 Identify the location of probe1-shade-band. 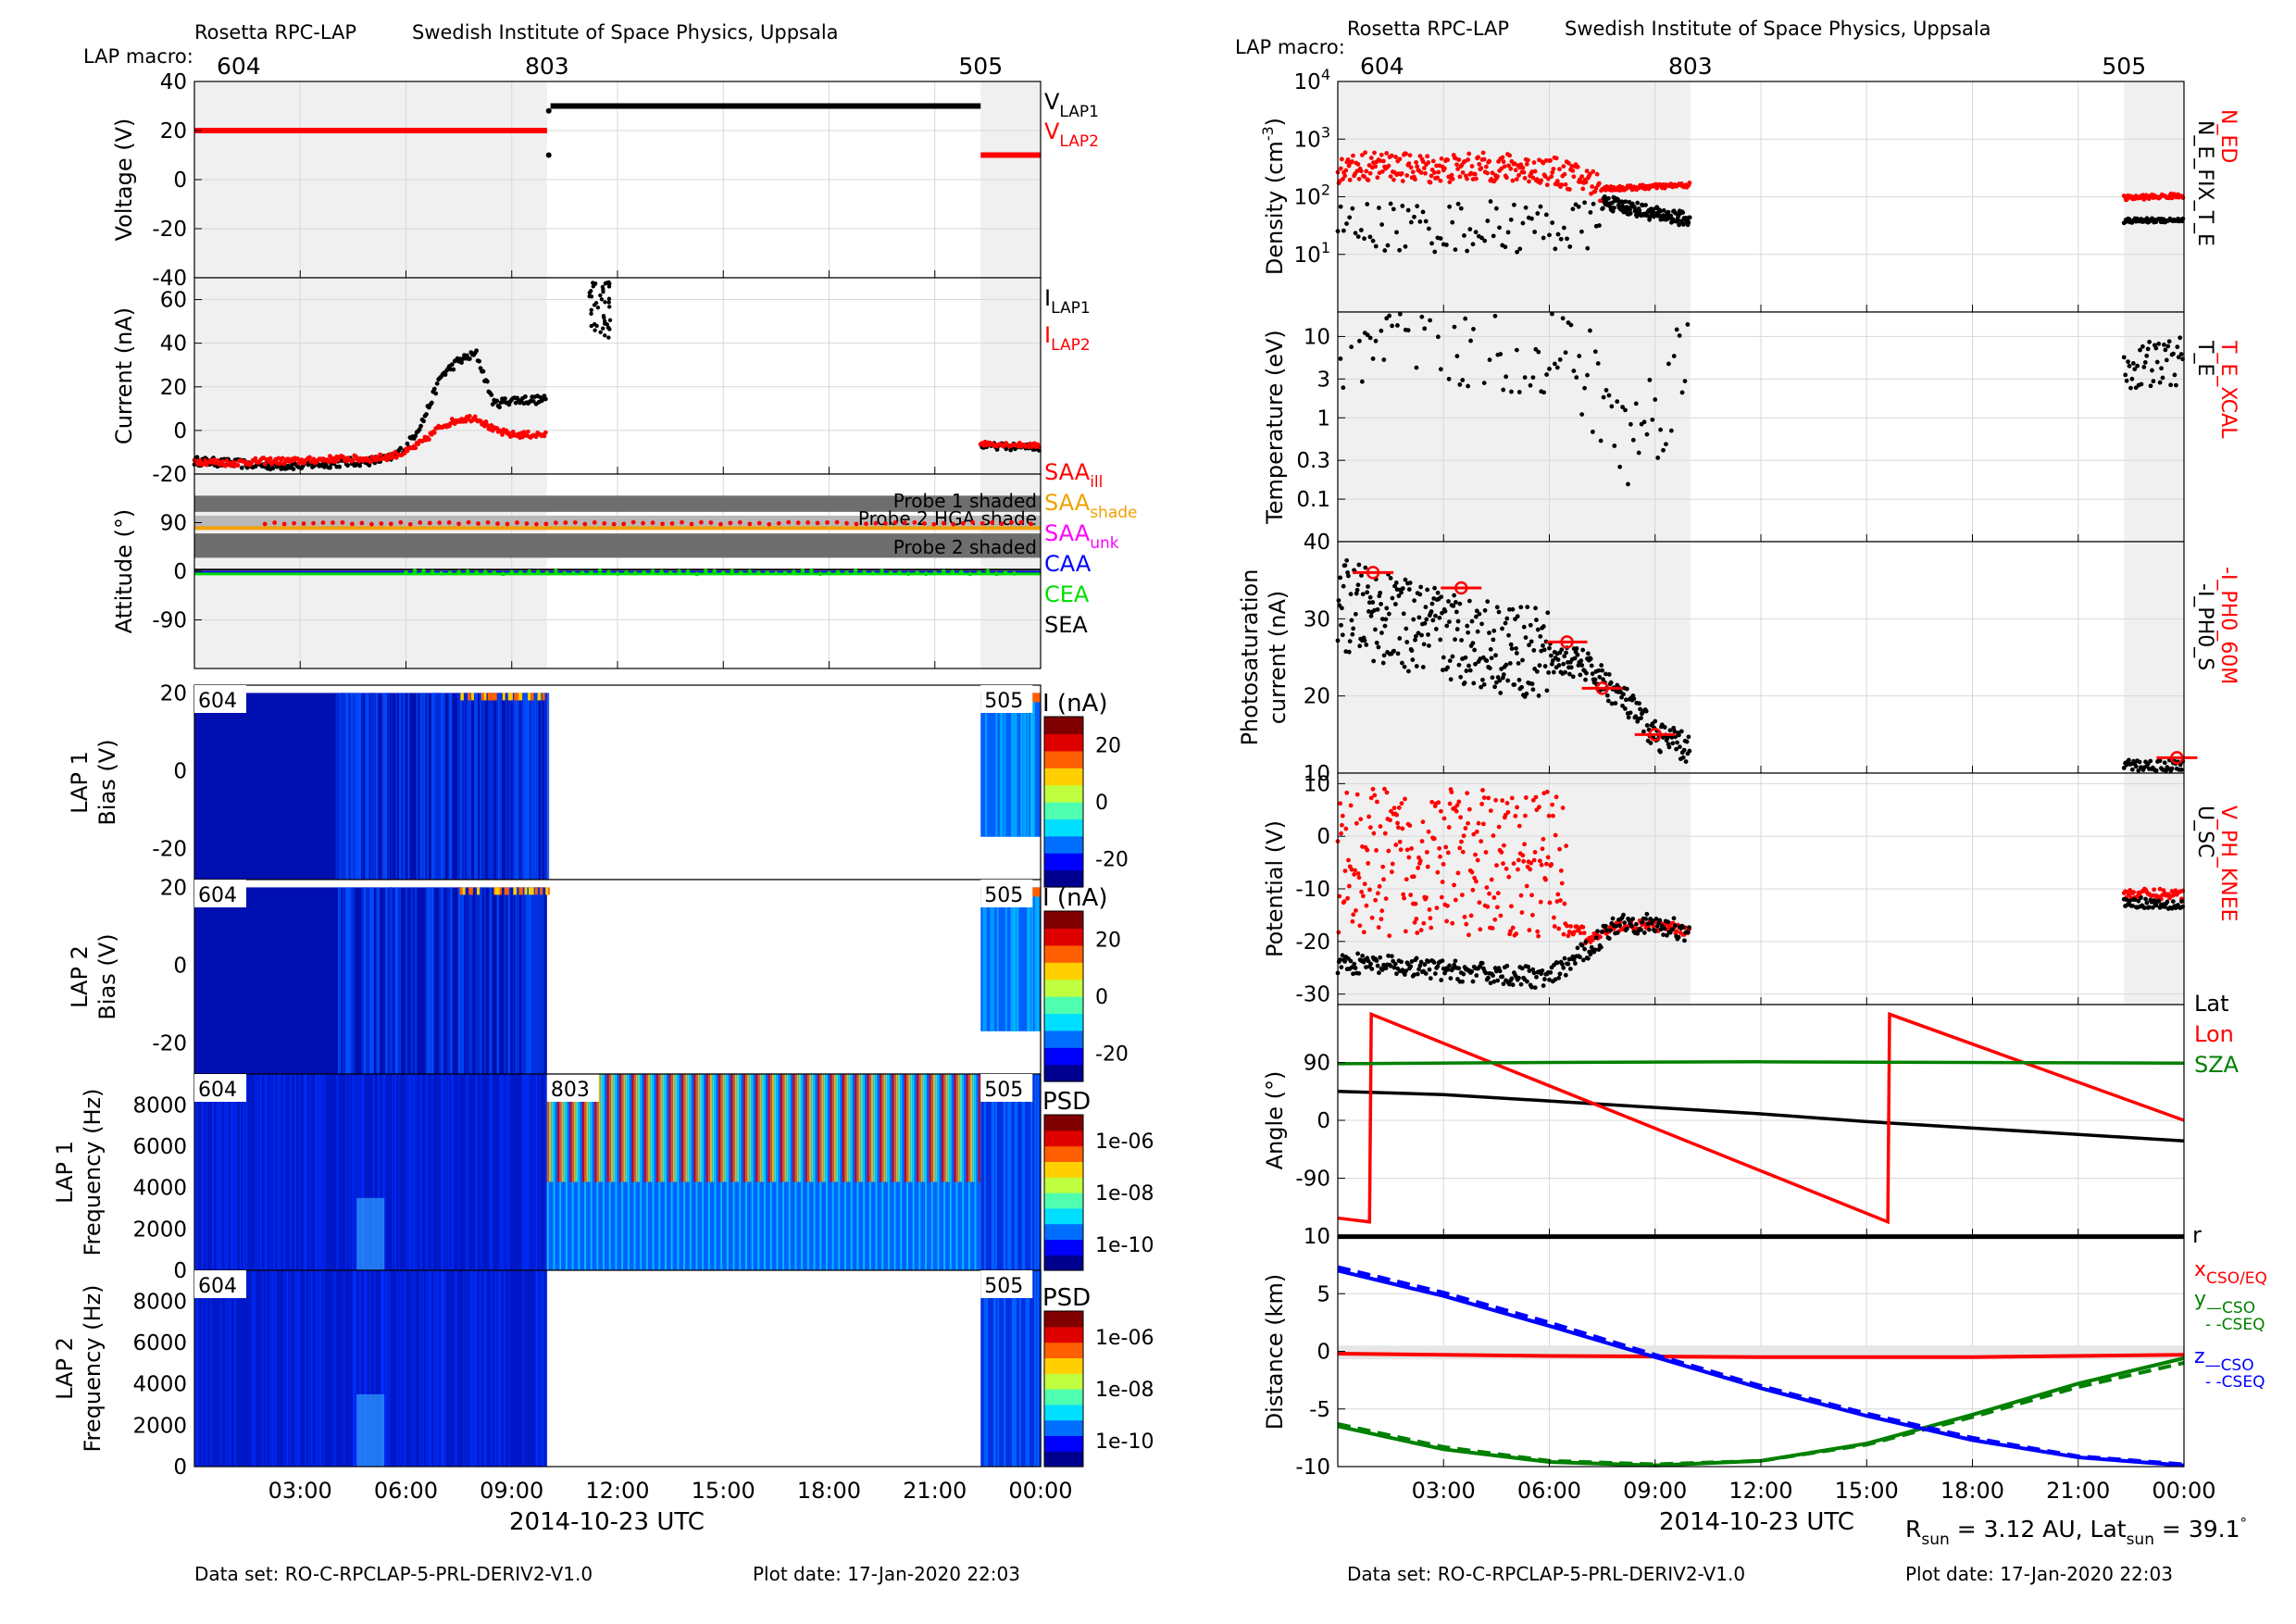
(617, 503).